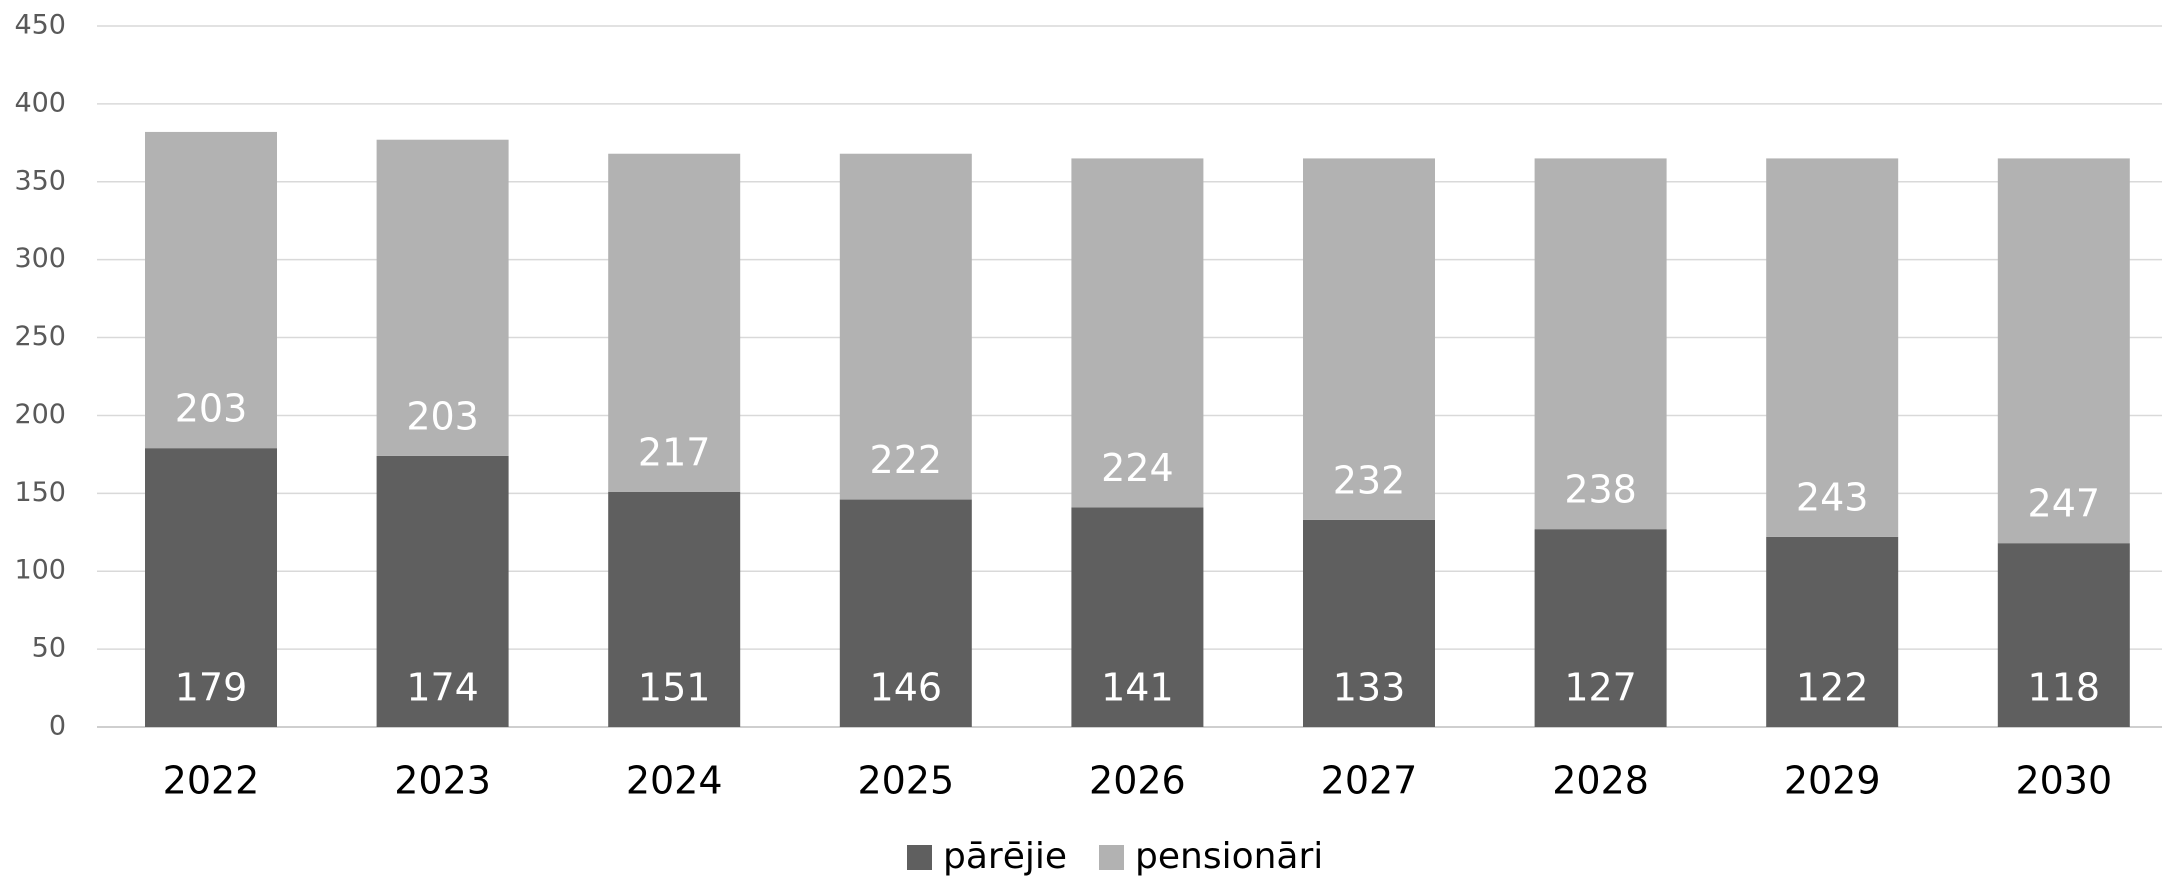 The width and height of the screenshot is (2162, 880). Describe the element at coordinates (49, 648) in the screenshot. I see `y-tick-label: 50` at that location.